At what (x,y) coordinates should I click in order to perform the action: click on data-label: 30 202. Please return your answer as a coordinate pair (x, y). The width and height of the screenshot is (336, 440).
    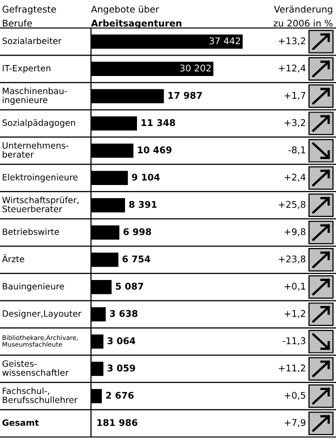
    Looking at the image, I should click on (195, 68).